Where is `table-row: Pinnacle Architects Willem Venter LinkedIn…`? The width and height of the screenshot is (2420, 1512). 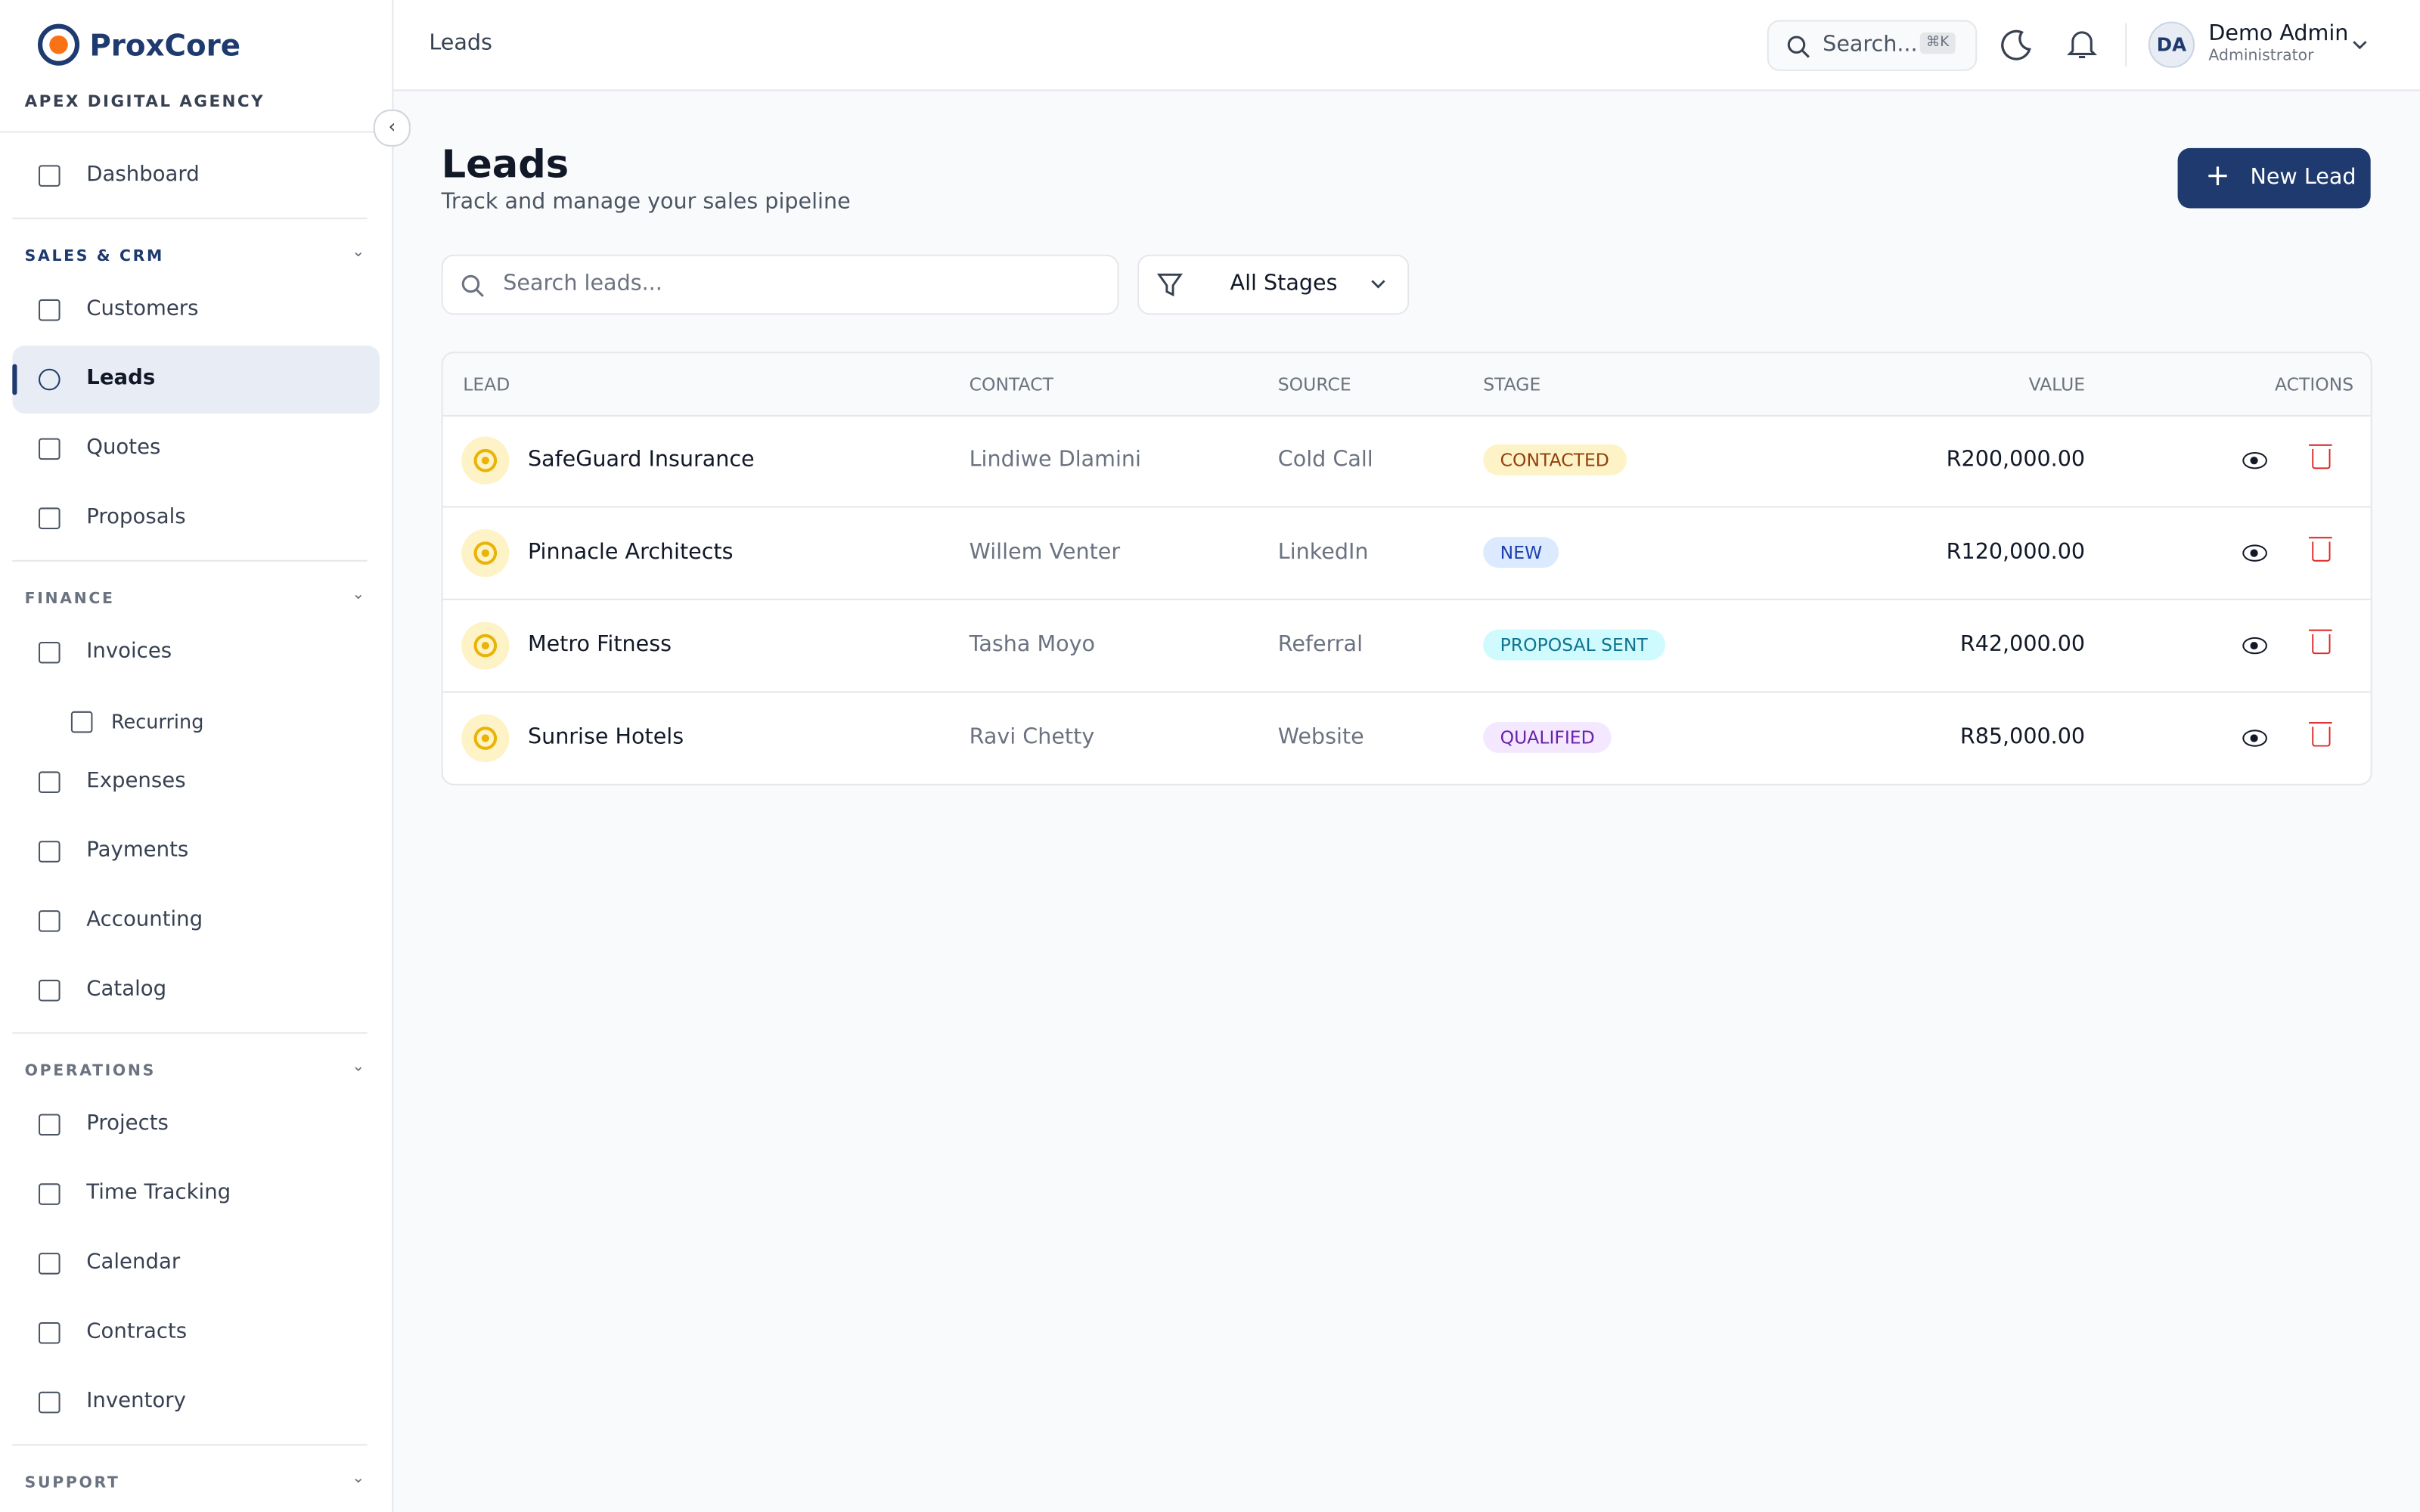 table-row: Pinnacle Architects Willem Venter LinkedIn… is located at coordinates (1406, 553).